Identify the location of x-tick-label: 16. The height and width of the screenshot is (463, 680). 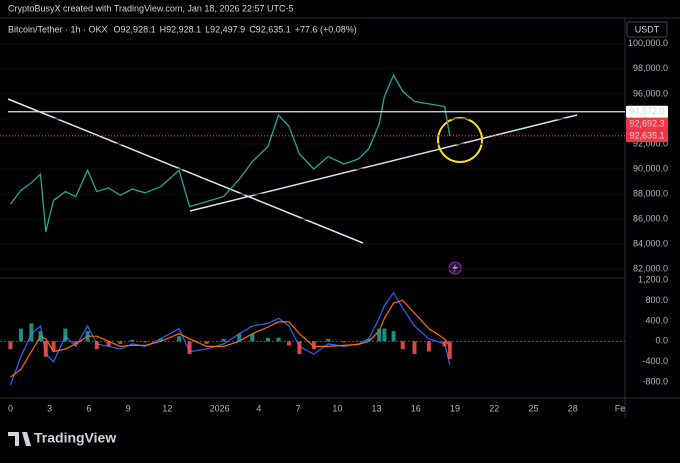
(416, 408).